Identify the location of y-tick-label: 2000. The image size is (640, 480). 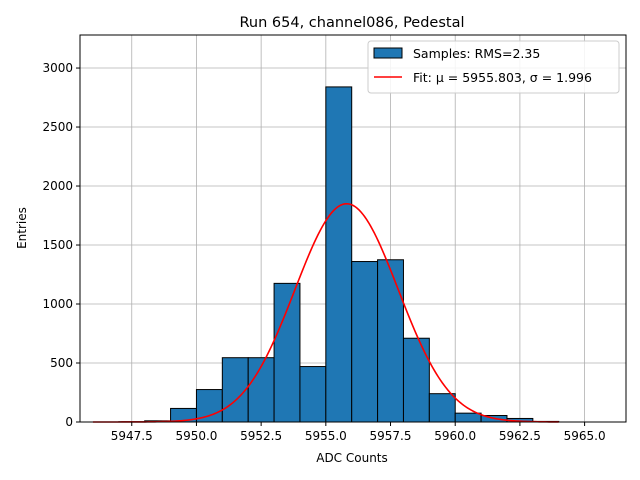
(57, 186).